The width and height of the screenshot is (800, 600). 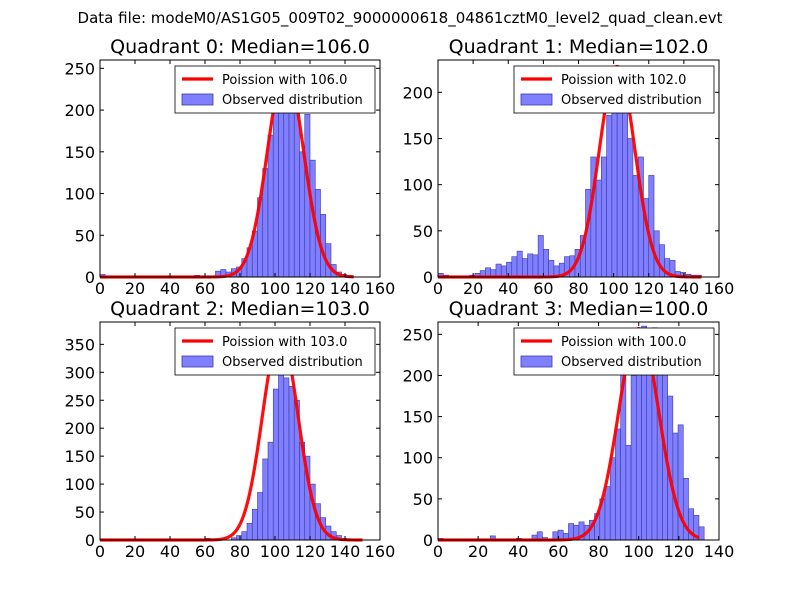 What do you see at coordinates (79, 372) in the screenshot?
I see `chart-2-ytick-label-6: 300` at bounding box center [79, 372].